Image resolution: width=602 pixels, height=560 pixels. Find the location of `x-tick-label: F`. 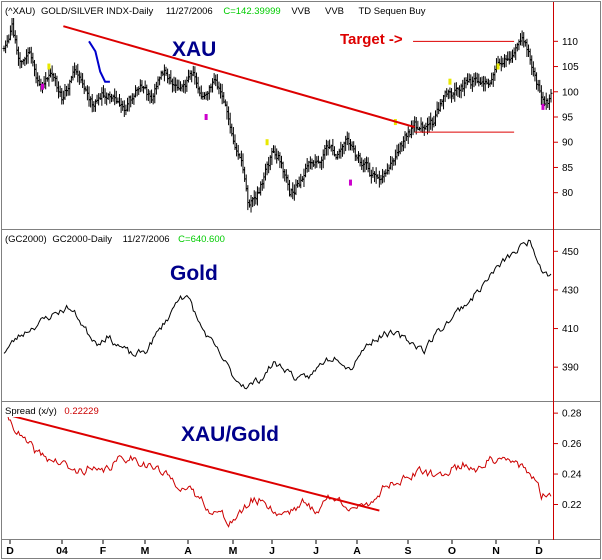

x-tick-label: F is located at coordinates (103, 551).